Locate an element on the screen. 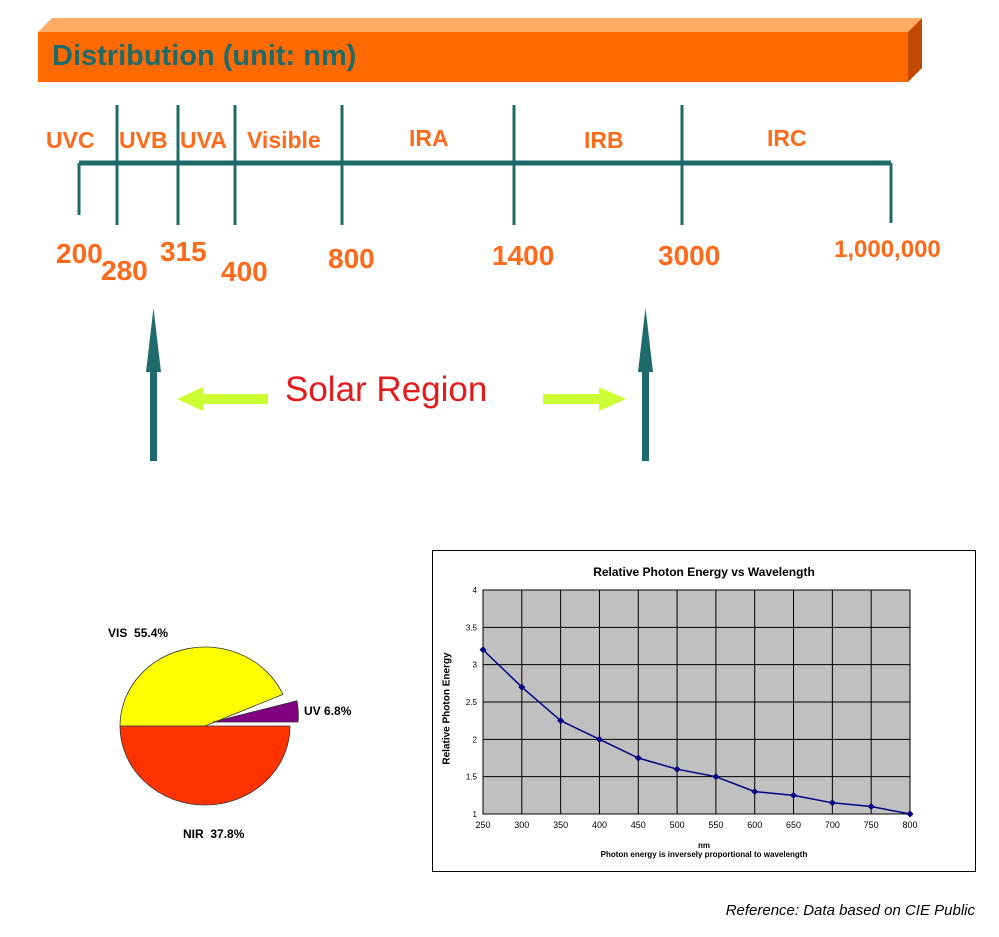 This screenshot has height=937, width=999. right-arrow is located at coordinates (584, 399).